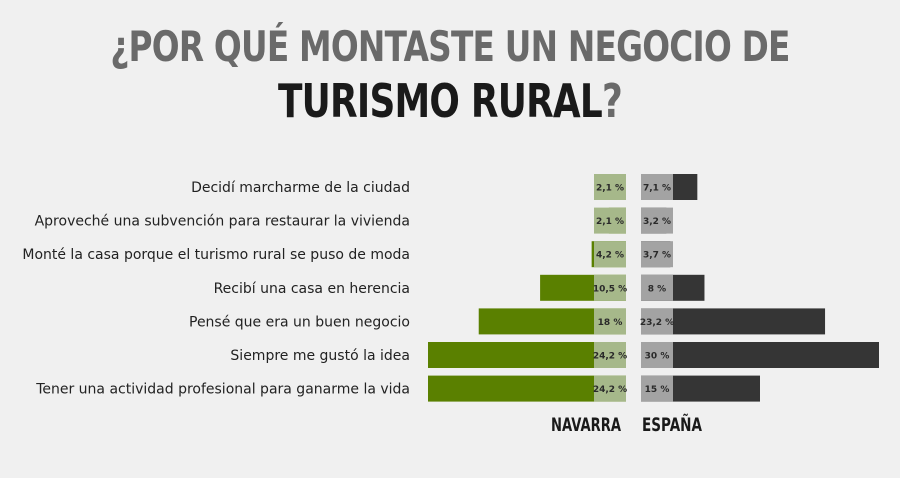 The height and width of the screenshot is (478, 900). I want to click on value-label-espana: 23,2 %, so click(657, 323).